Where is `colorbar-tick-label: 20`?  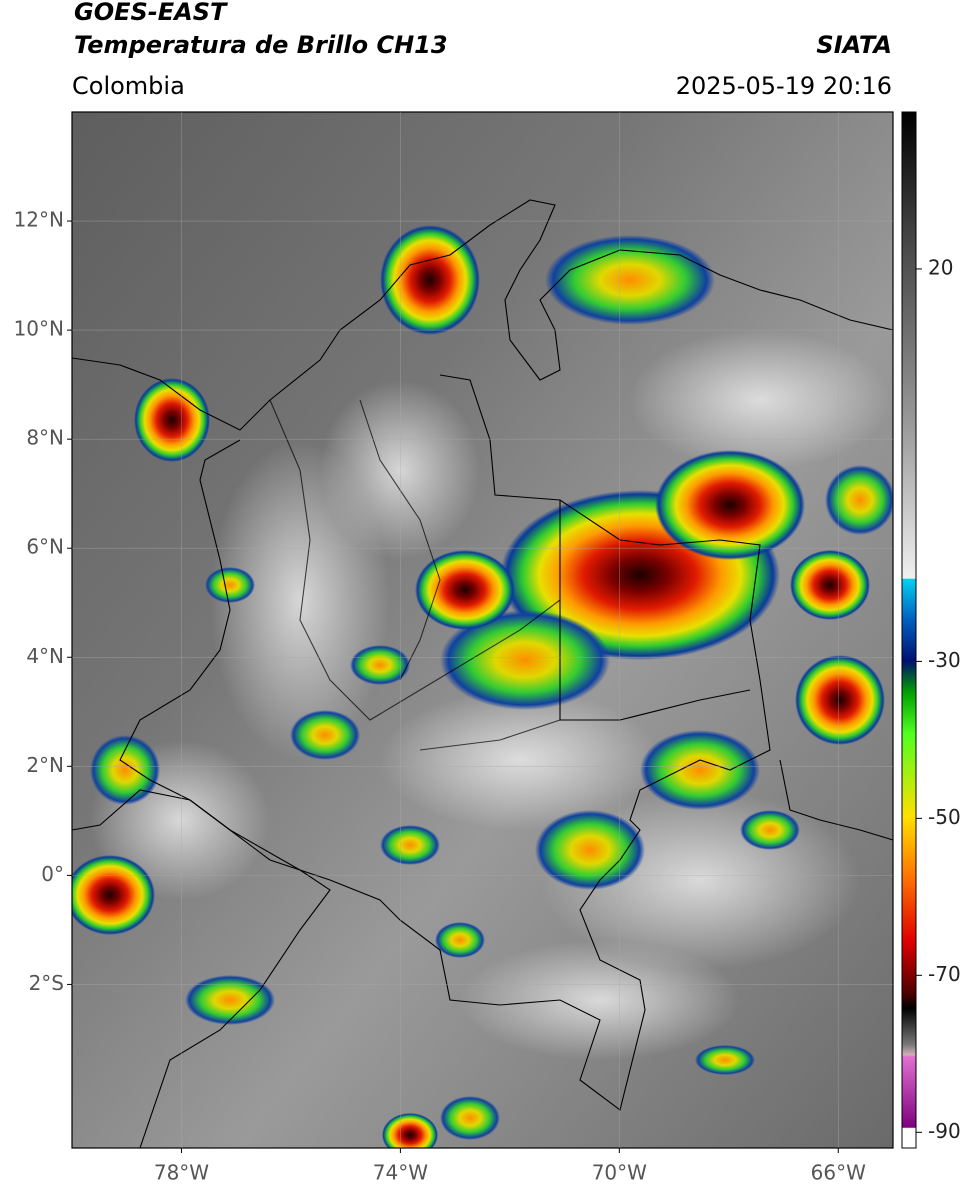
colorbar-tick-label: 20 is located at coordinates (940, 267).